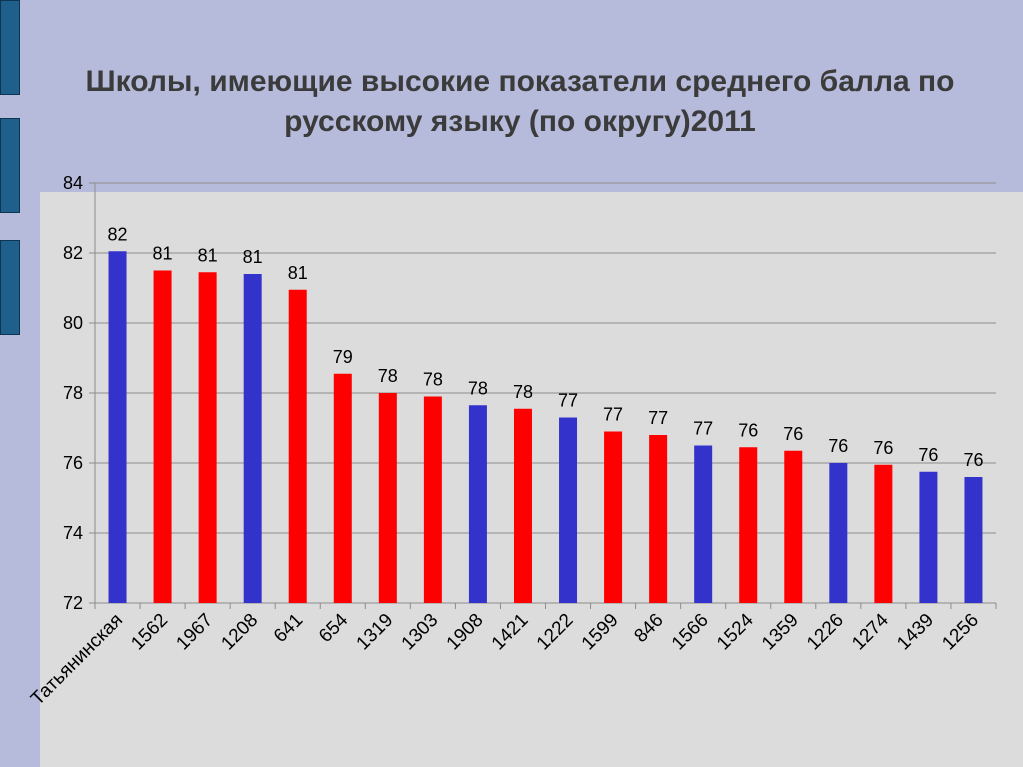 The image size is (1023, 767). What do you see at coordinates (194, 632) in the screenshot?
I see `x-category-label: 1967` at bounding box center [194, 632].